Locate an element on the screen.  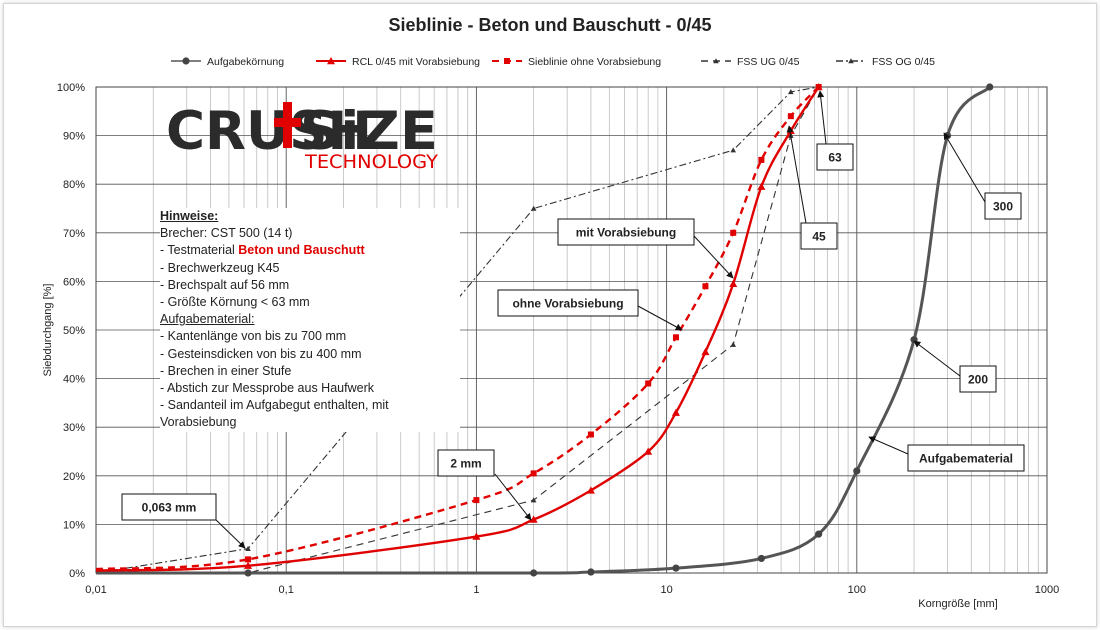
annotation: 0,063 mm is located at coordinates (183, 521).